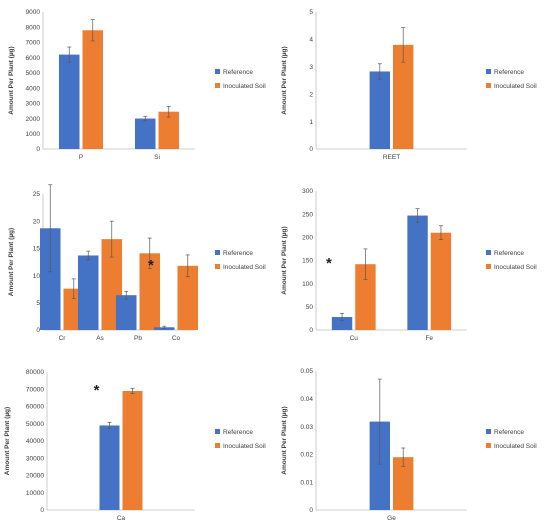  I want to click on bar-reference-fe, so click(417, 272).